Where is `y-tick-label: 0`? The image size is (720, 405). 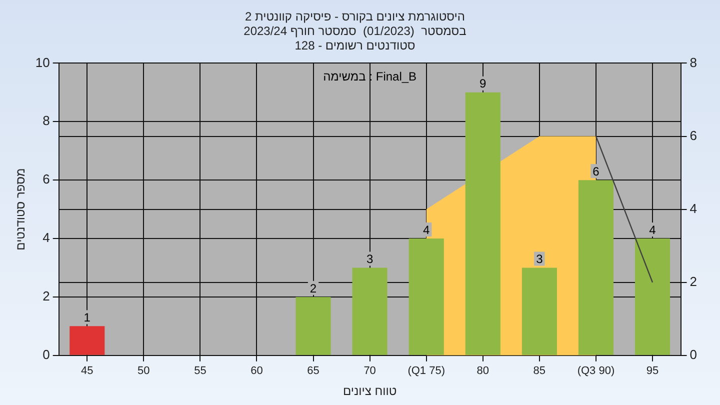 y-tick-label: 0 is located at coordinates (46, 354).